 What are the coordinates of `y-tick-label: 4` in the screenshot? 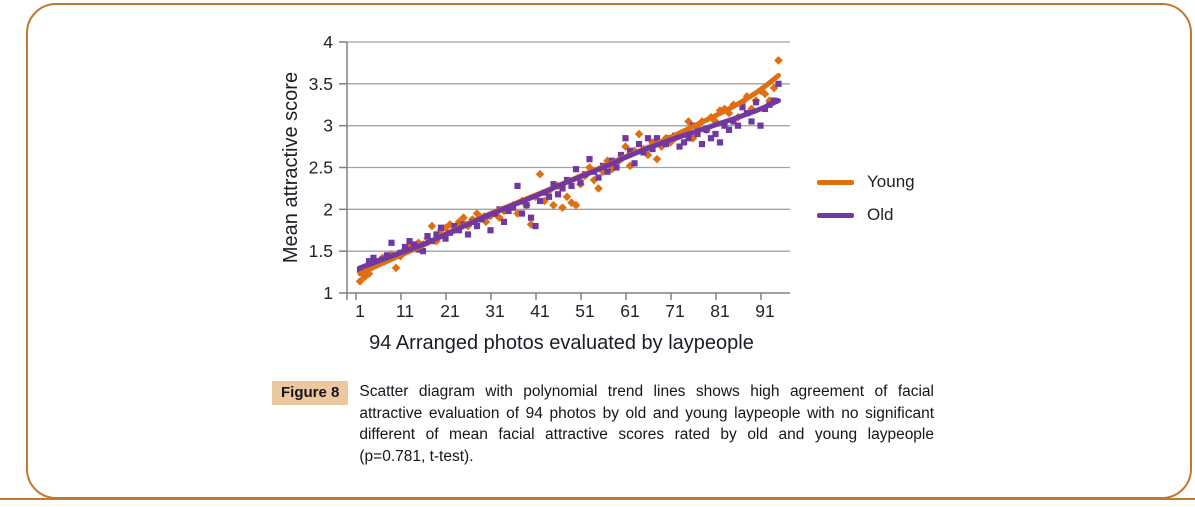 It's located at (328, 42).